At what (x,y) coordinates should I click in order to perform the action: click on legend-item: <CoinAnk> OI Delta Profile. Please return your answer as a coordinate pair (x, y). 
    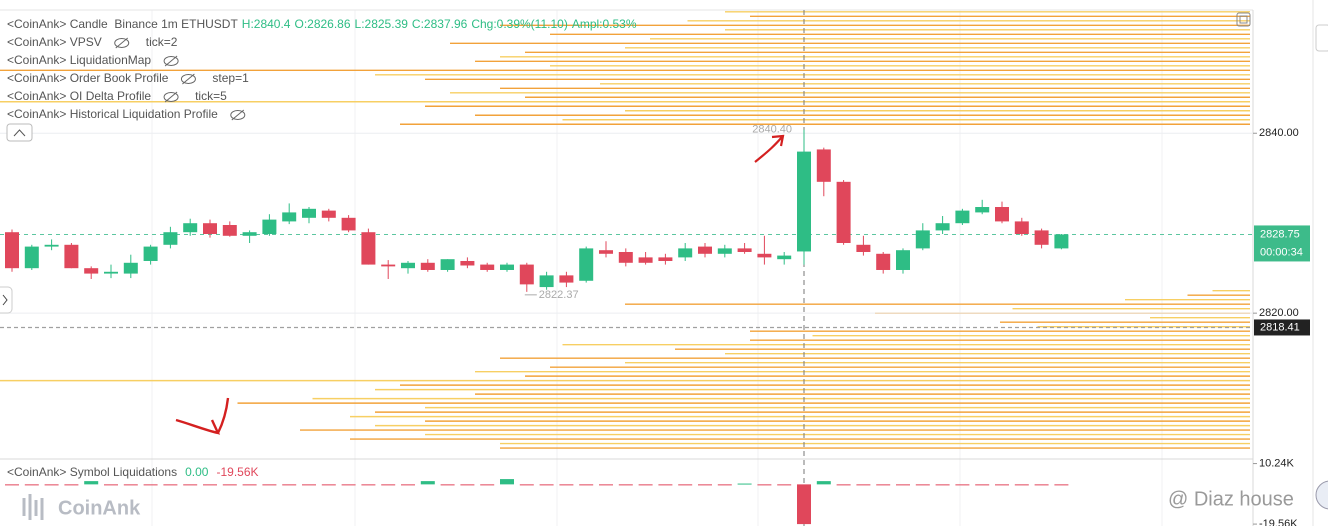
    Looking at the image, I should click on (79, 96).